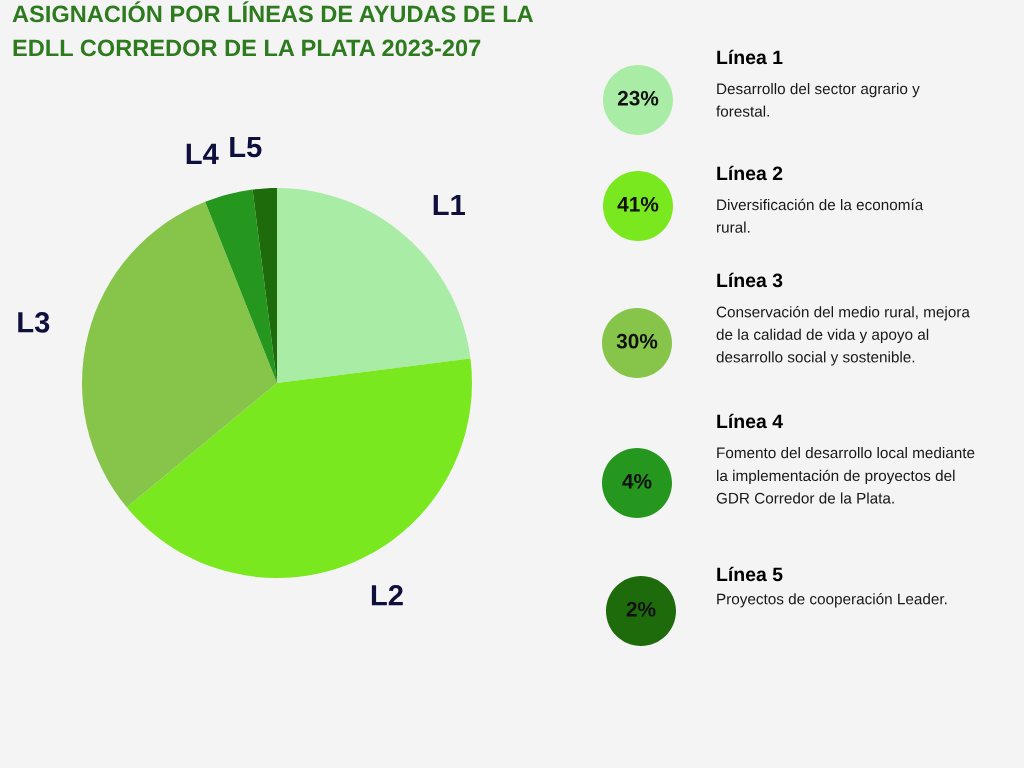 The height and width of the screenshot is (768, 1024). What do you see at coordinates (750, 574) in the screenshot?
I see `text: Línea 5` at bounding box center [750, 574].